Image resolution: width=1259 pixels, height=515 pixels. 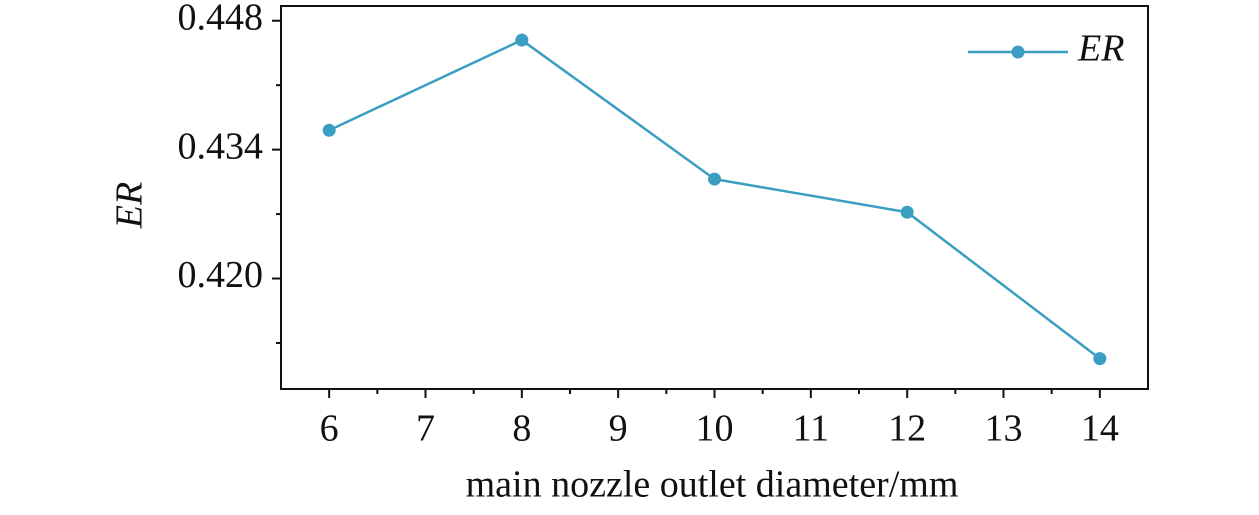 I want to click on x-tick-label: 7, so click(x=425, y=429).